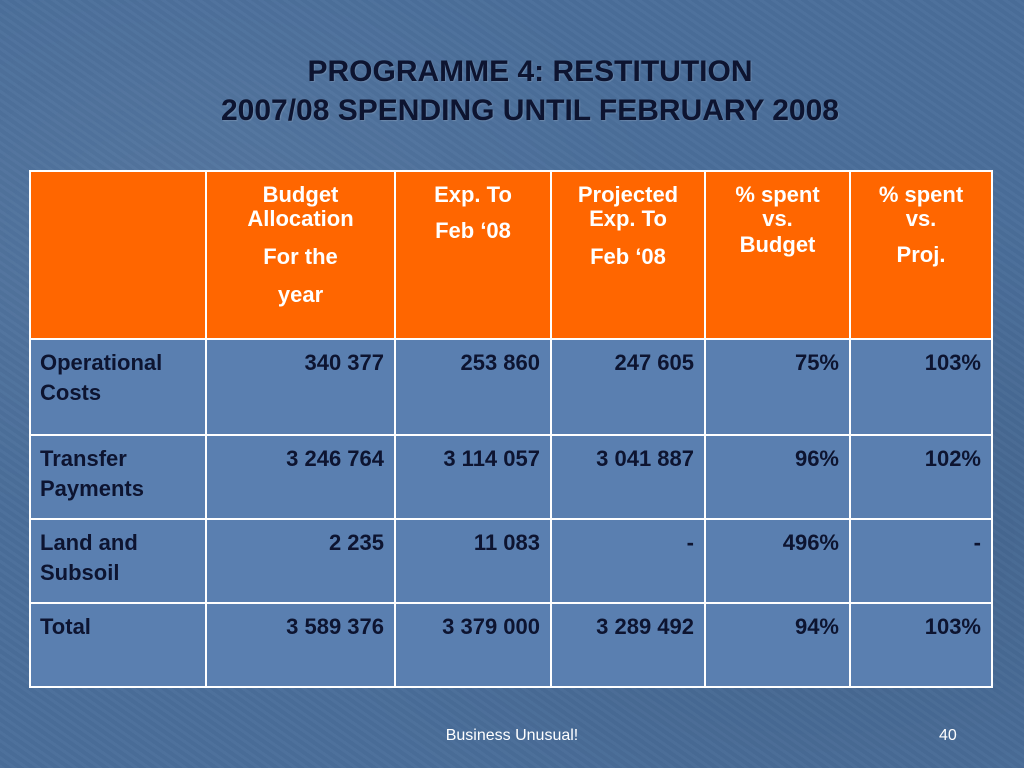  I want to click on table-row: Land and Subsoil 2 235 11 083 - 496% -, so click(511, 561).